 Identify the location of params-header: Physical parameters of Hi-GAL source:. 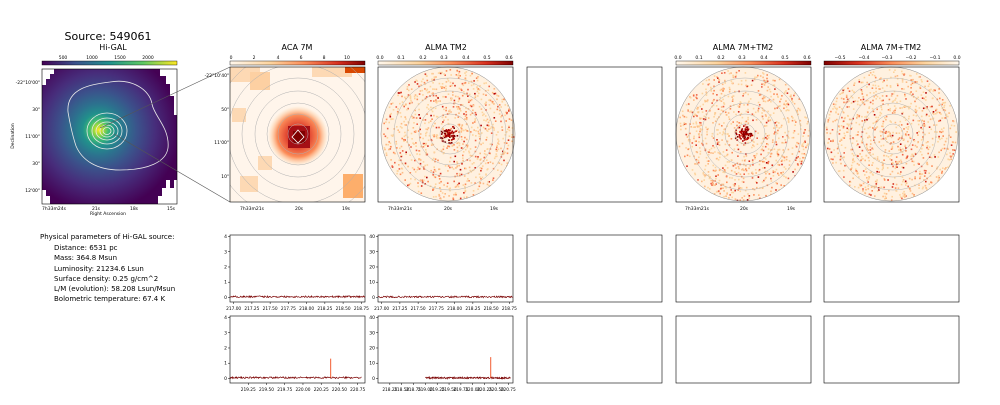
(107, 237).